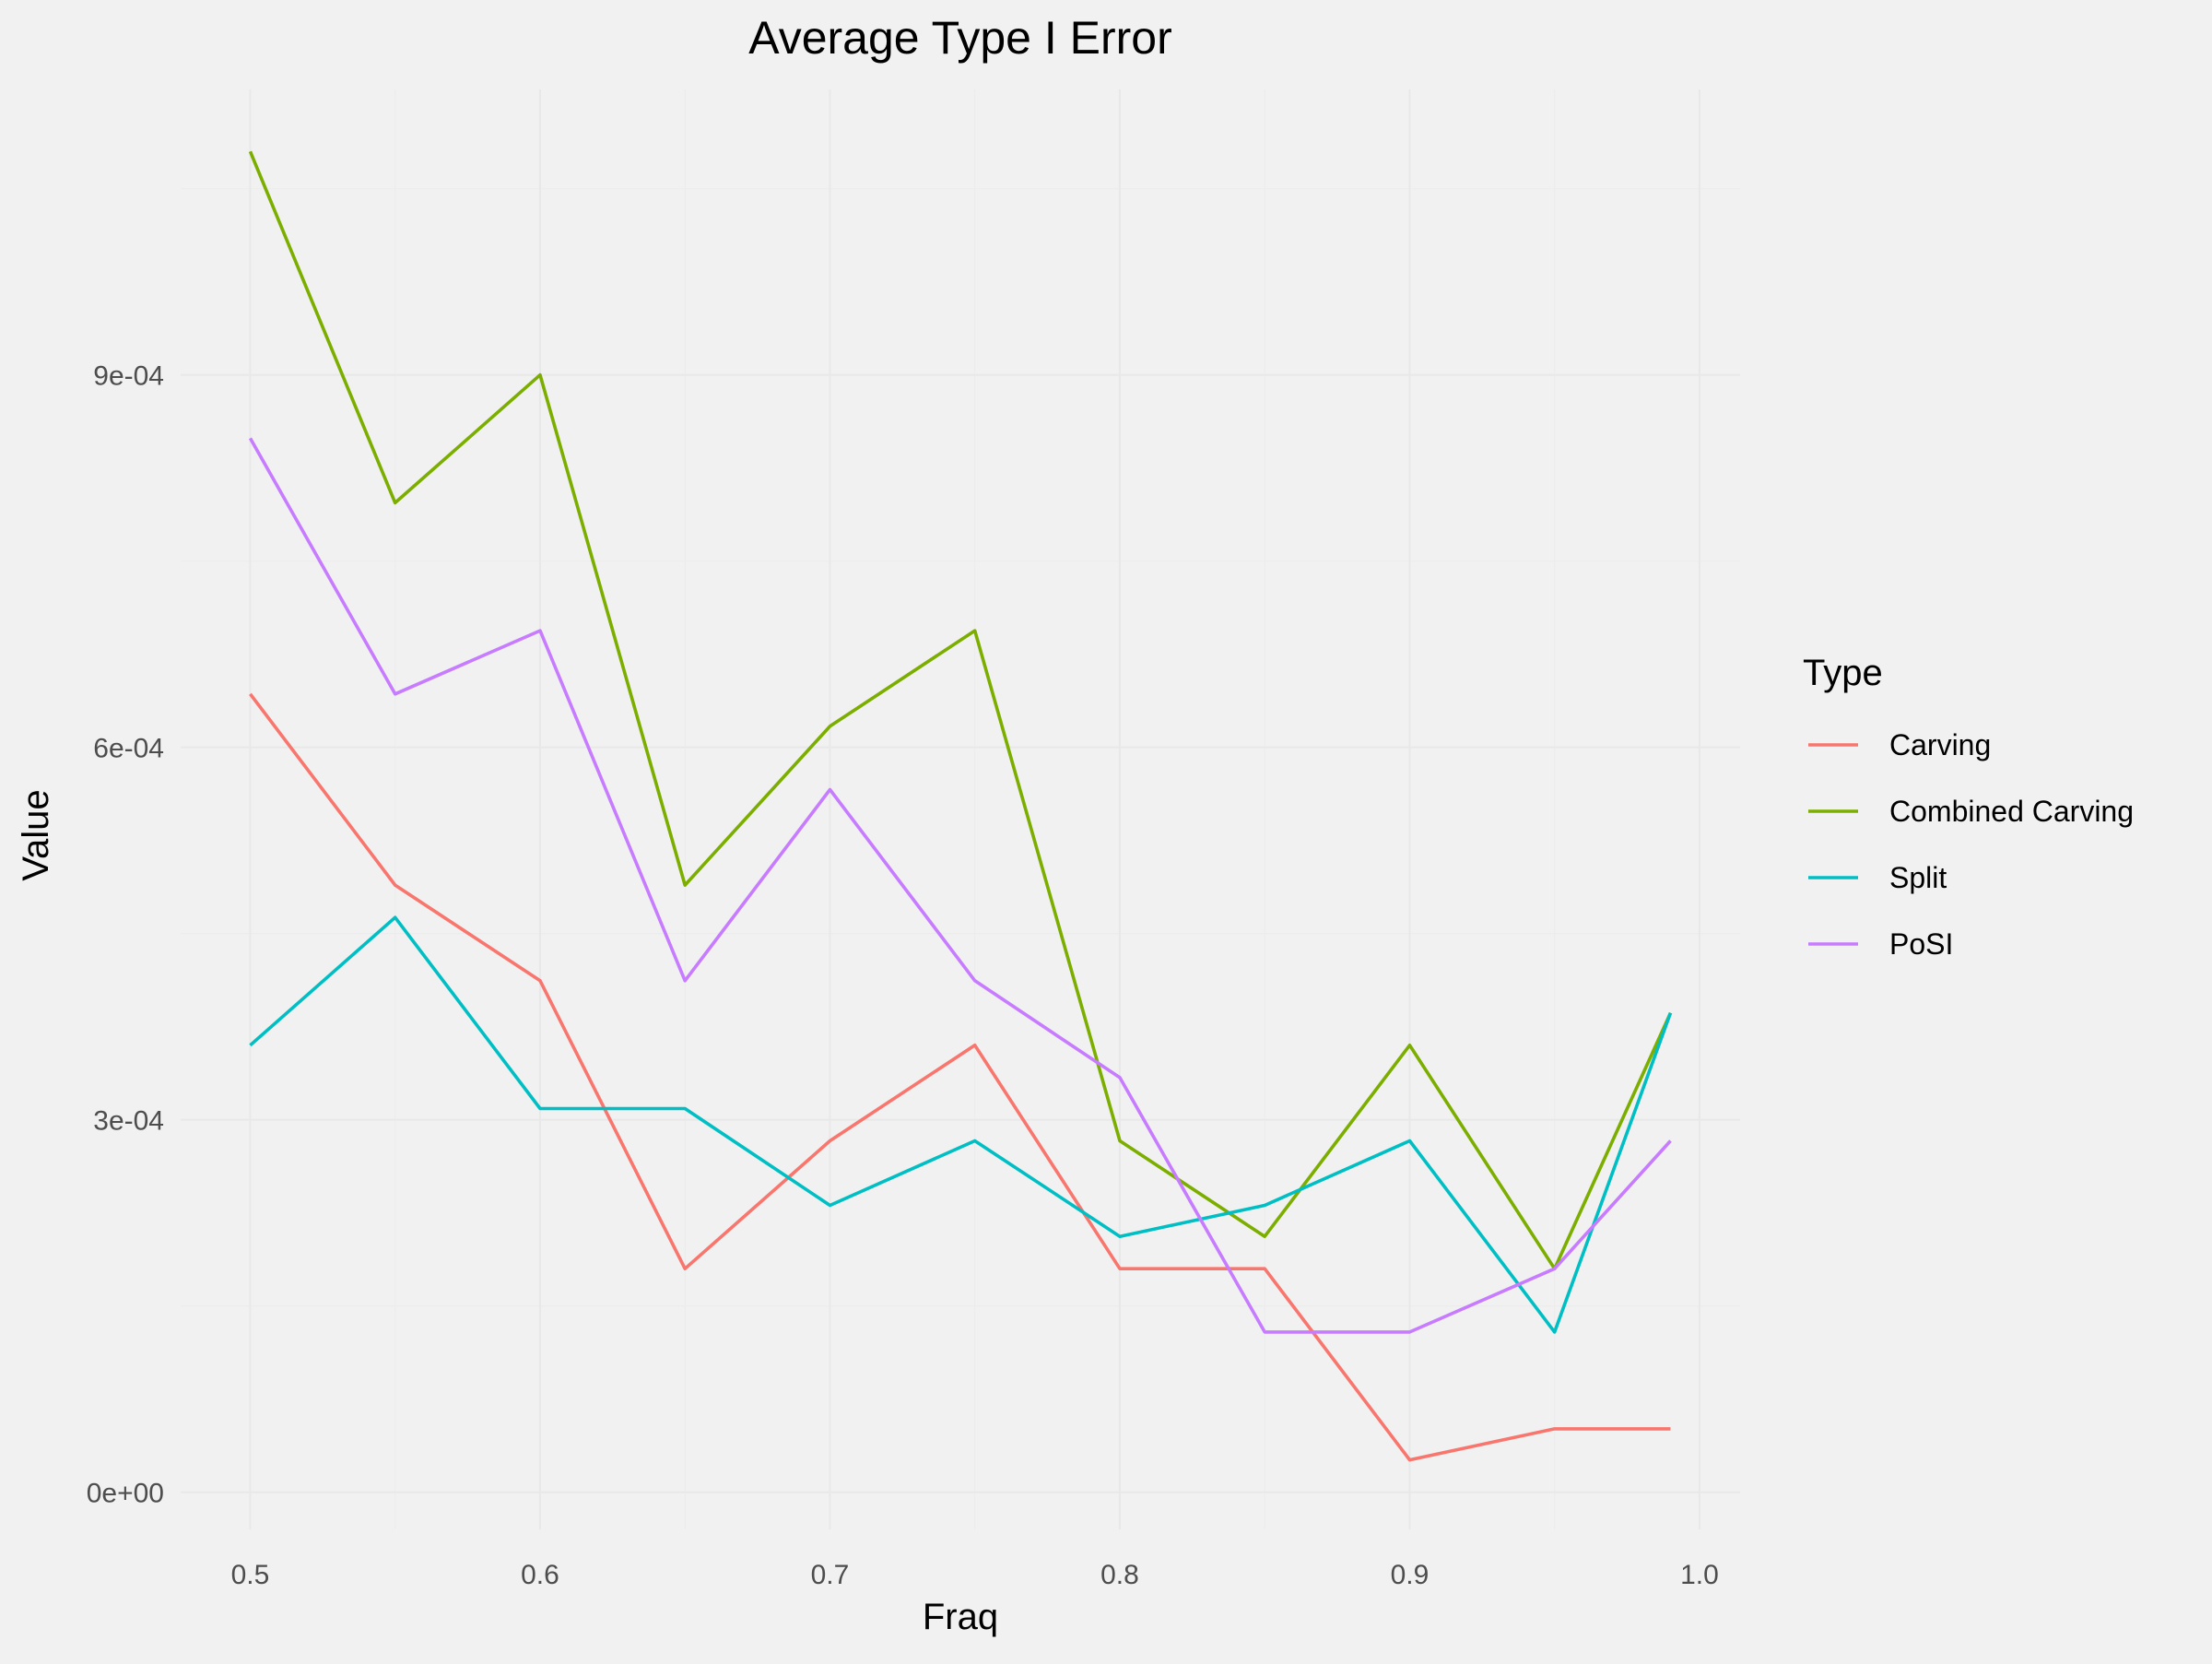  What do you see at coordinates (128, 1121) in the screenshot?
I see `y-tick-label: 3e-04` at bounding box center [128, 1121].